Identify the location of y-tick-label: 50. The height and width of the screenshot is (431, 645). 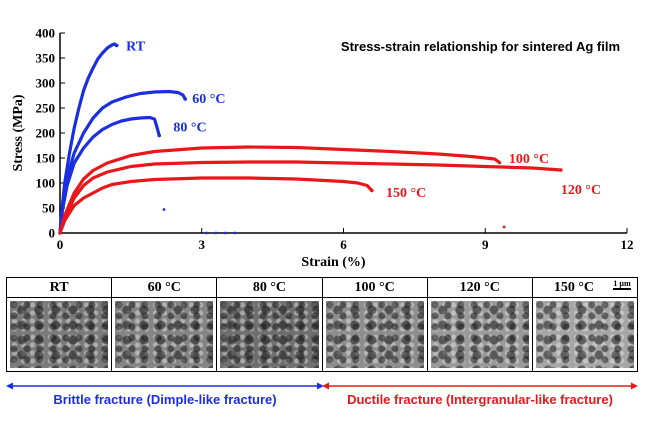
(48, 208).